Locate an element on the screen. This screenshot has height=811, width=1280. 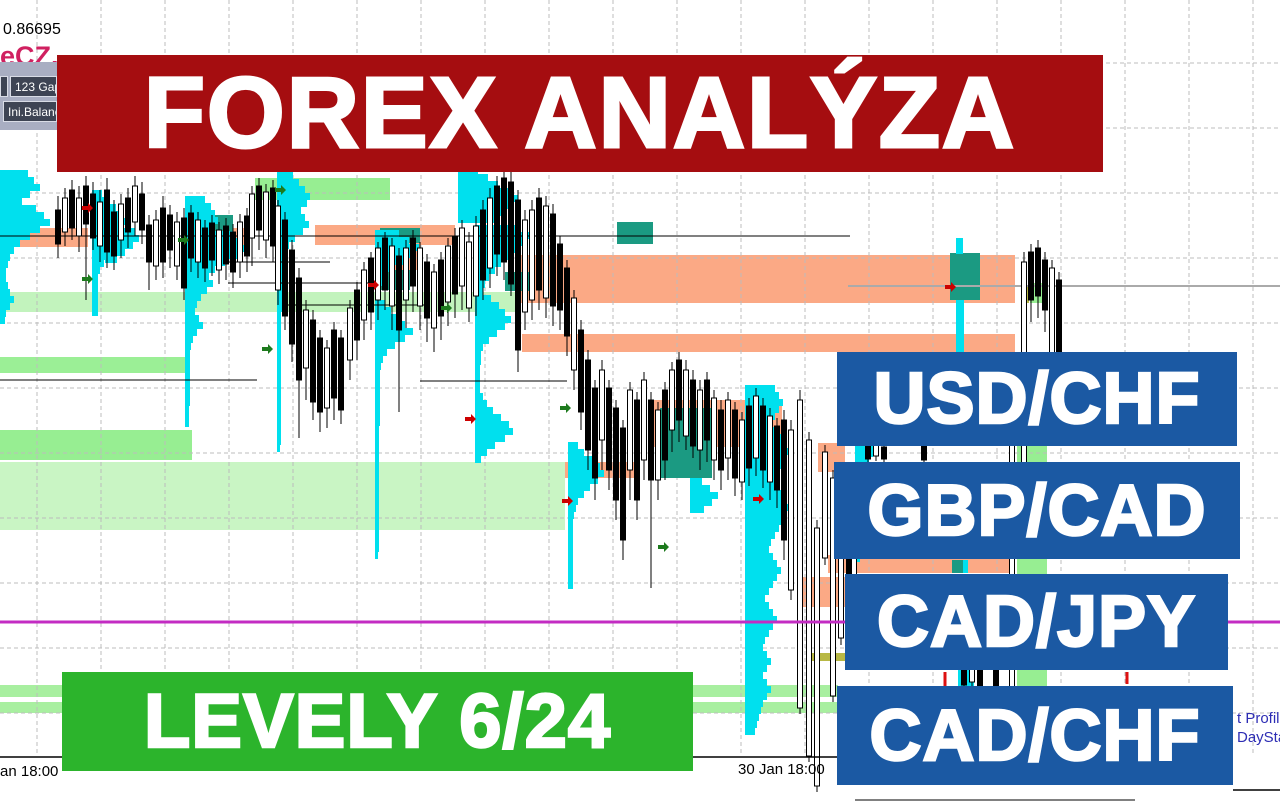
pair-label: CAD/CHF is located at coordinates (1034, 735).